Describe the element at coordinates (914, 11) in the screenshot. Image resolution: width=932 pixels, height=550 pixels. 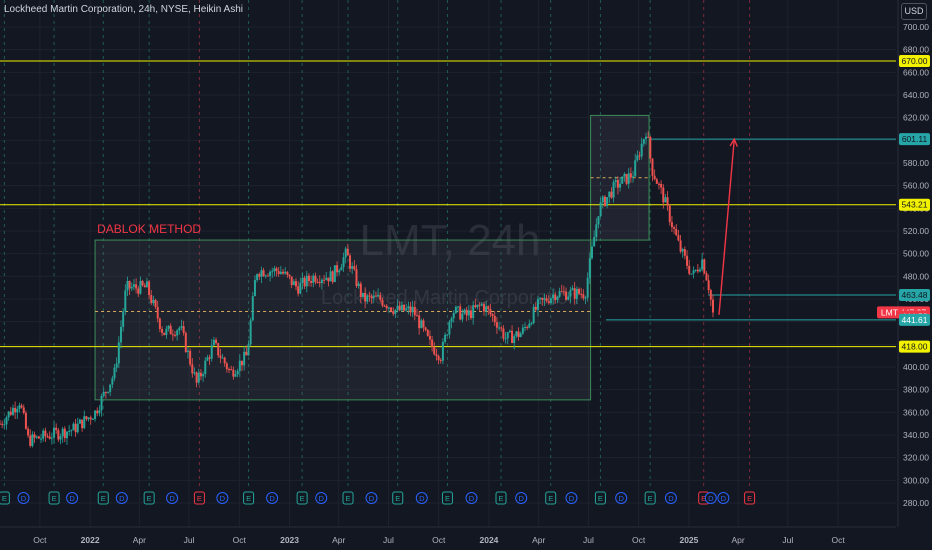
I see `currency-button: USD` at that location.